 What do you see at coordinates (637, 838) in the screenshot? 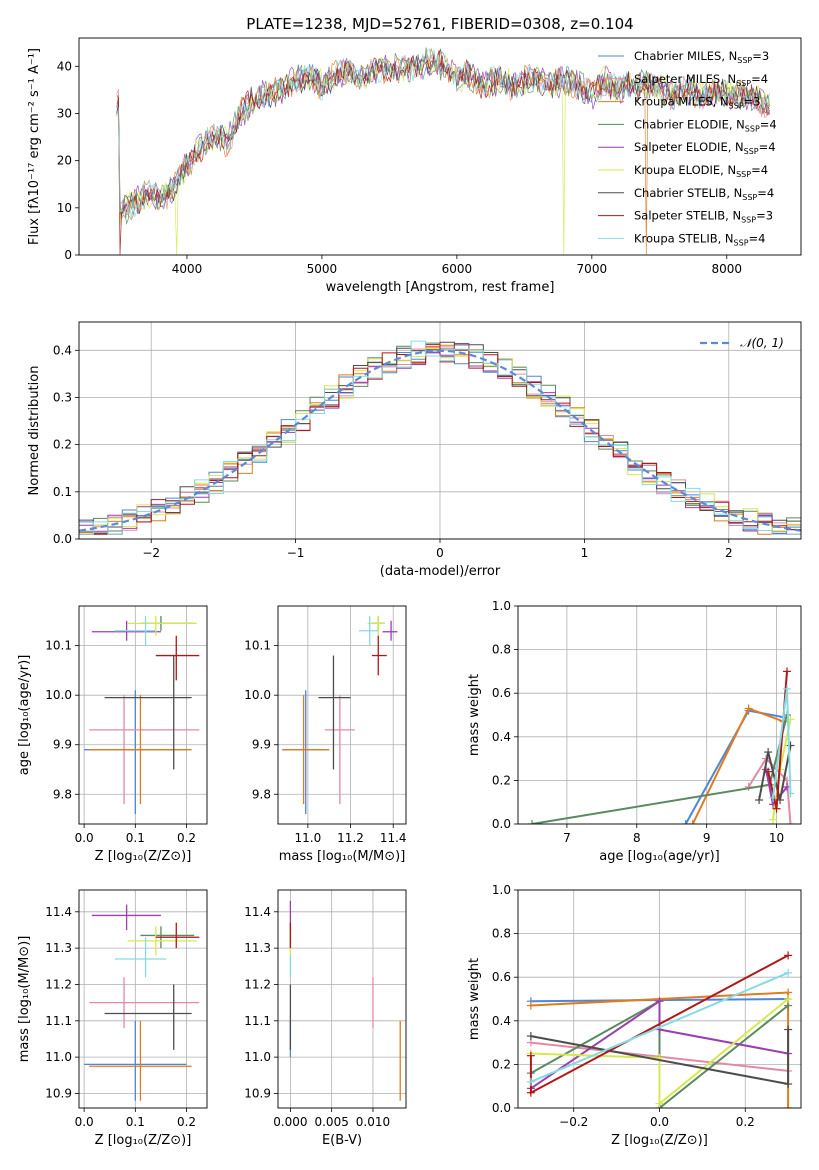
I see `x-tick-label: 8` at bounding box center [637, 838].